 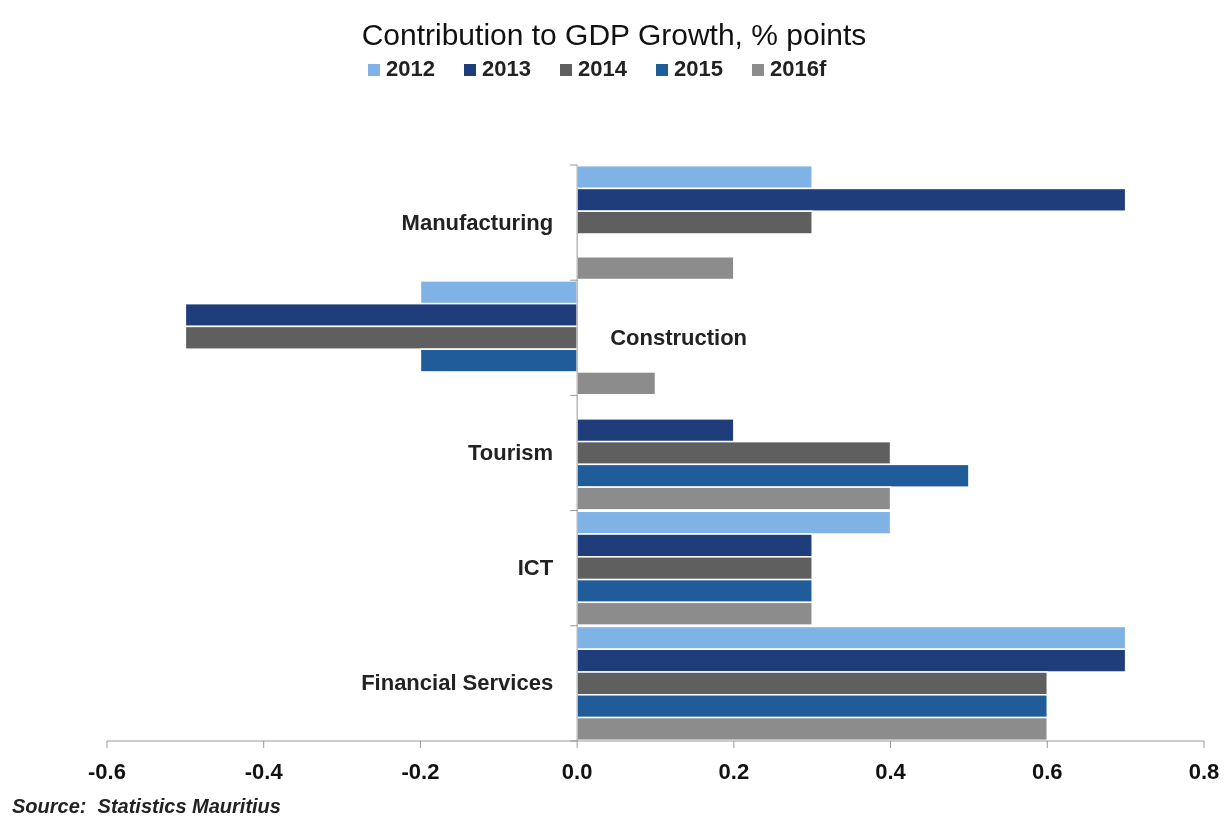 What do you see at coordinates (107, 771) in the screenshot?
I see `x-tick-label: -0.6` at bounding box center [107, 771].